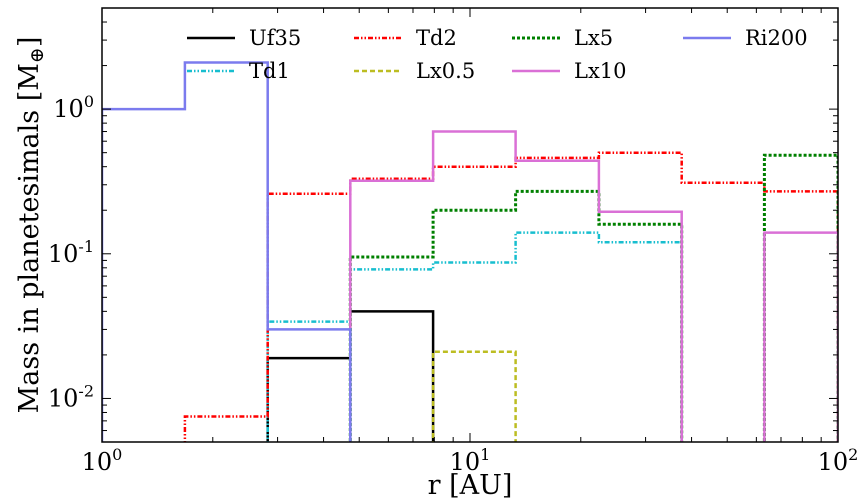 The height and width of the screenshot is (501, 860). I want to click on legend-entry-td1: Td1, so click(238, 71).